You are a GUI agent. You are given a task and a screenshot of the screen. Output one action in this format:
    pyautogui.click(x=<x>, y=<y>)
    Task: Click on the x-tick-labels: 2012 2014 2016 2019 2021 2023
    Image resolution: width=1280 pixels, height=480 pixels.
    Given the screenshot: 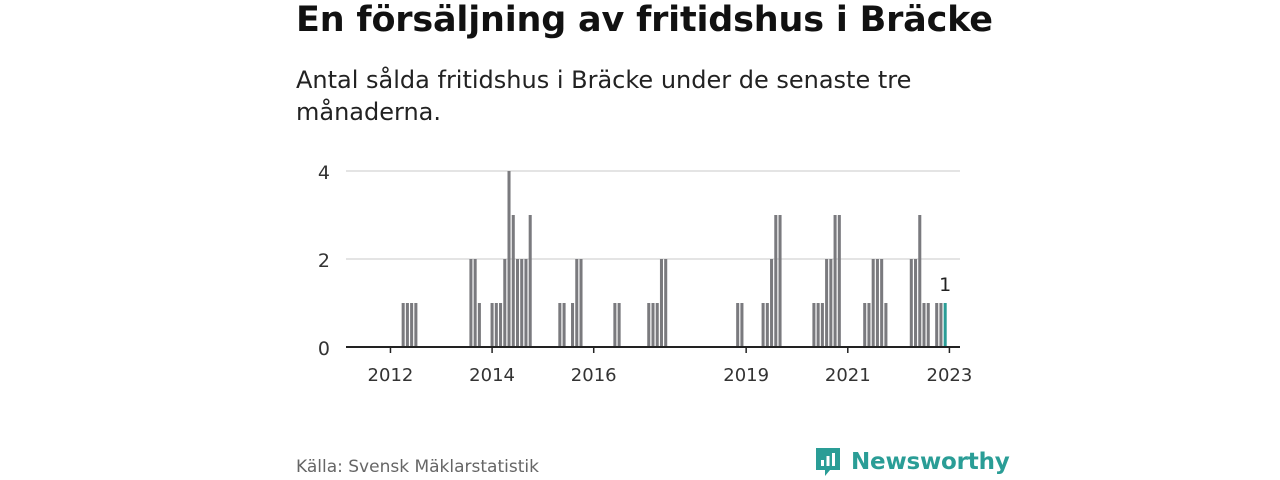 What is the action you would take?
    pyautogui.click(x=670, y=366)
    